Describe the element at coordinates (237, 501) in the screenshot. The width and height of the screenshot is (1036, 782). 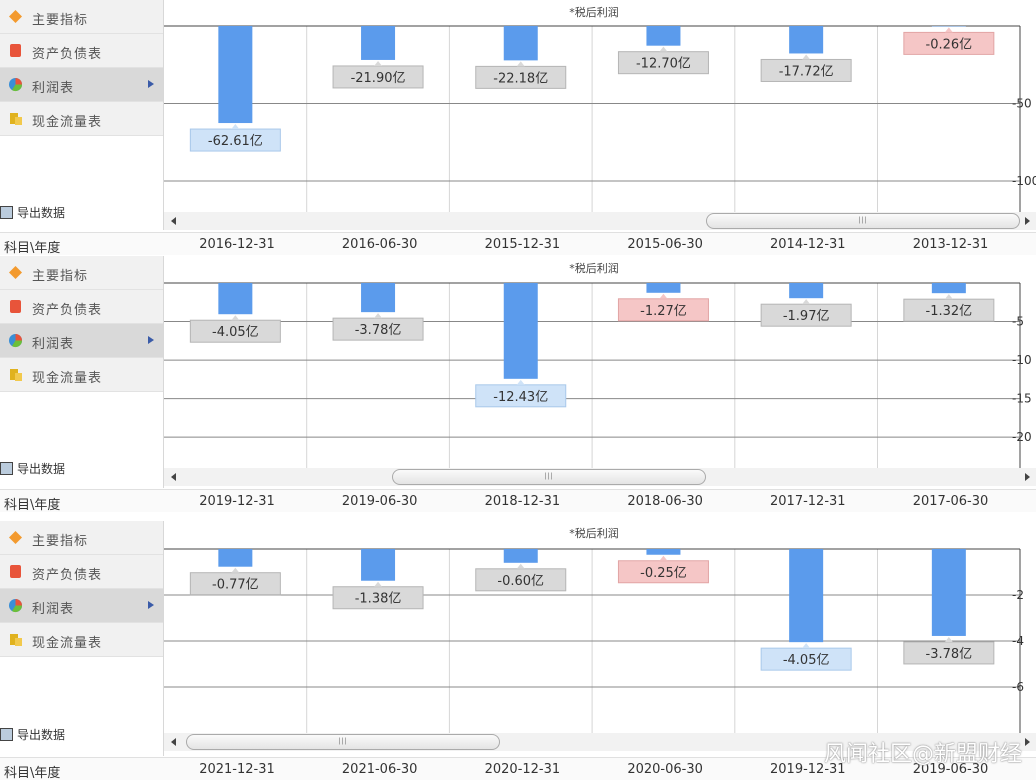
I see `date-cell: 2019-12-31` at that location.